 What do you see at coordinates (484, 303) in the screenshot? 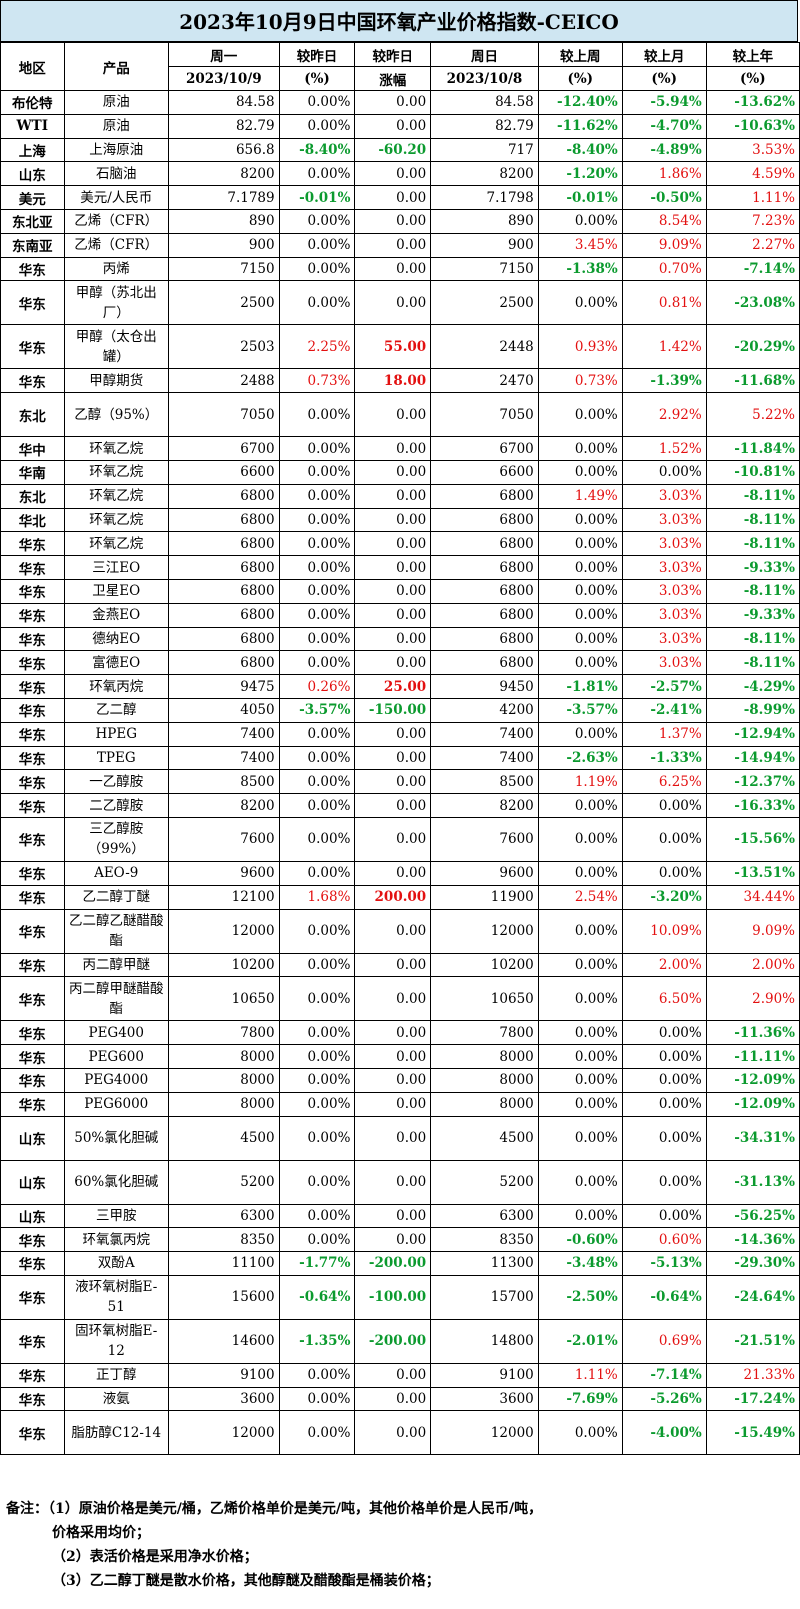
I see `cell-price-sunday: 2500` at bounding box center [484, 303].